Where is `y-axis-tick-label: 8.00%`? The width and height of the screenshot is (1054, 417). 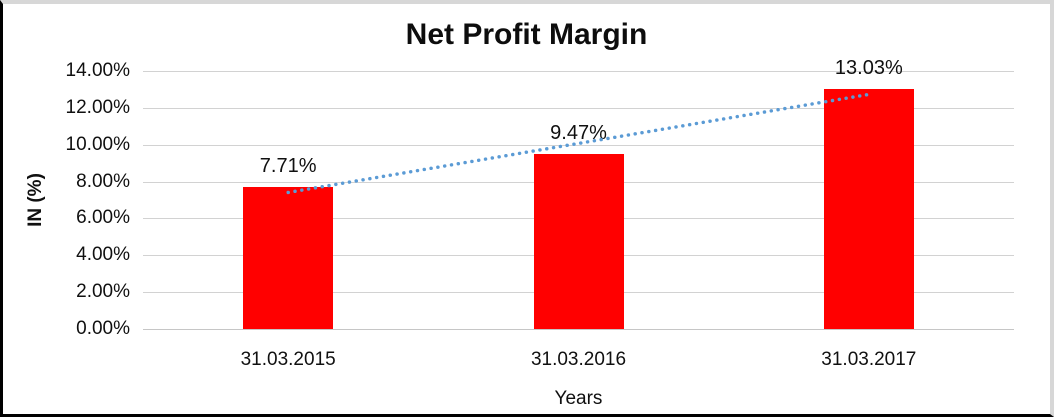
y-axis-tick-label: 8.00% is located at coordinates (103, 181).